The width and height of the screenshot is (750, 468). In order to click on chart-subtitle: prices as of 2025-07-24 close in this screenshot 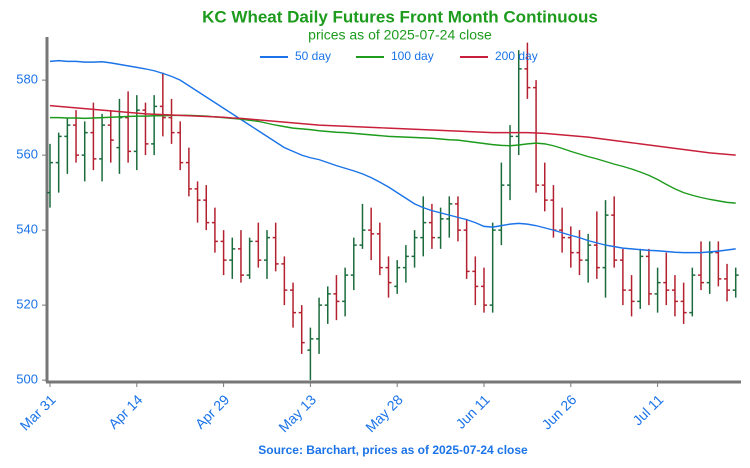, I will do `click(400, 35)`.